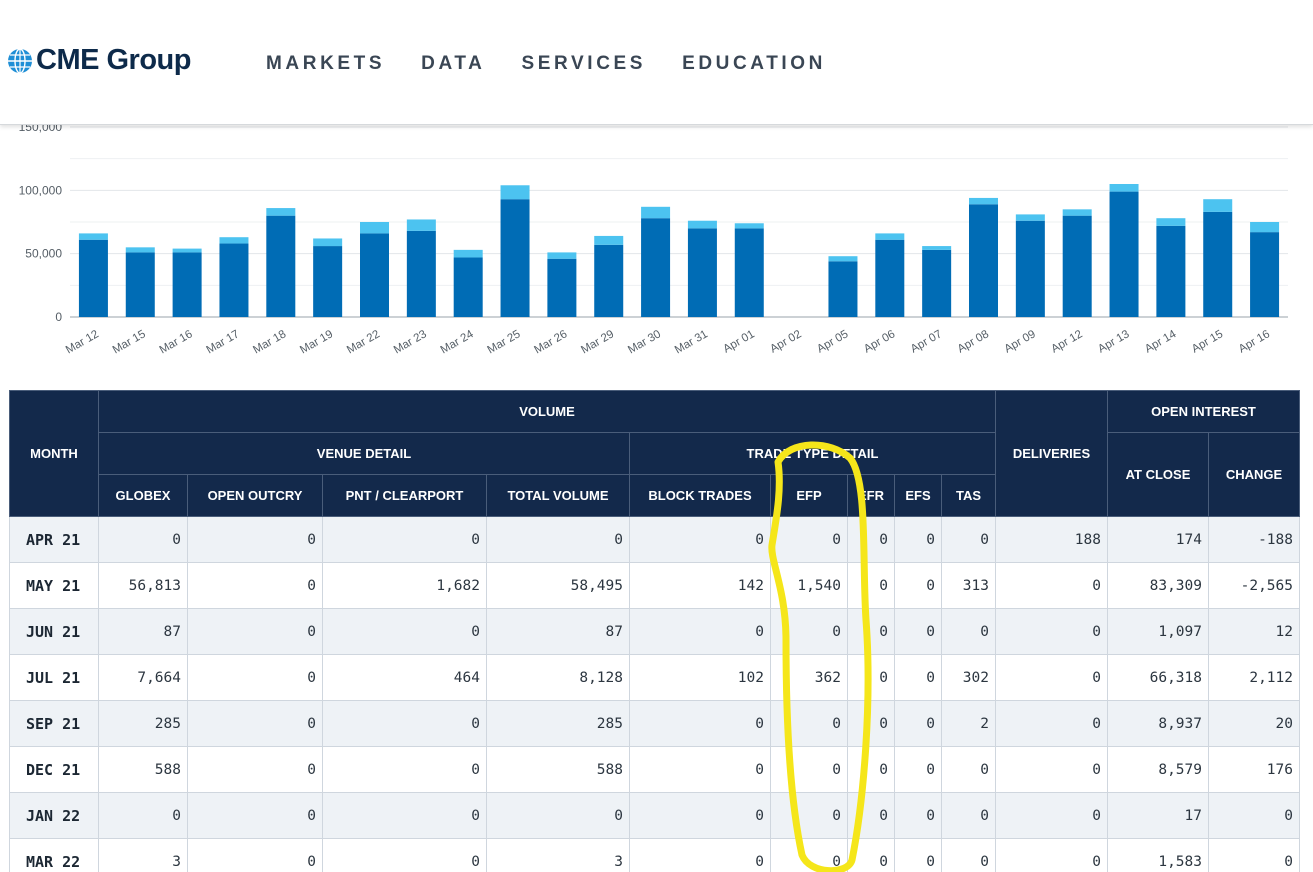  I want to click on header-efs: EFS, so click(918, 495).